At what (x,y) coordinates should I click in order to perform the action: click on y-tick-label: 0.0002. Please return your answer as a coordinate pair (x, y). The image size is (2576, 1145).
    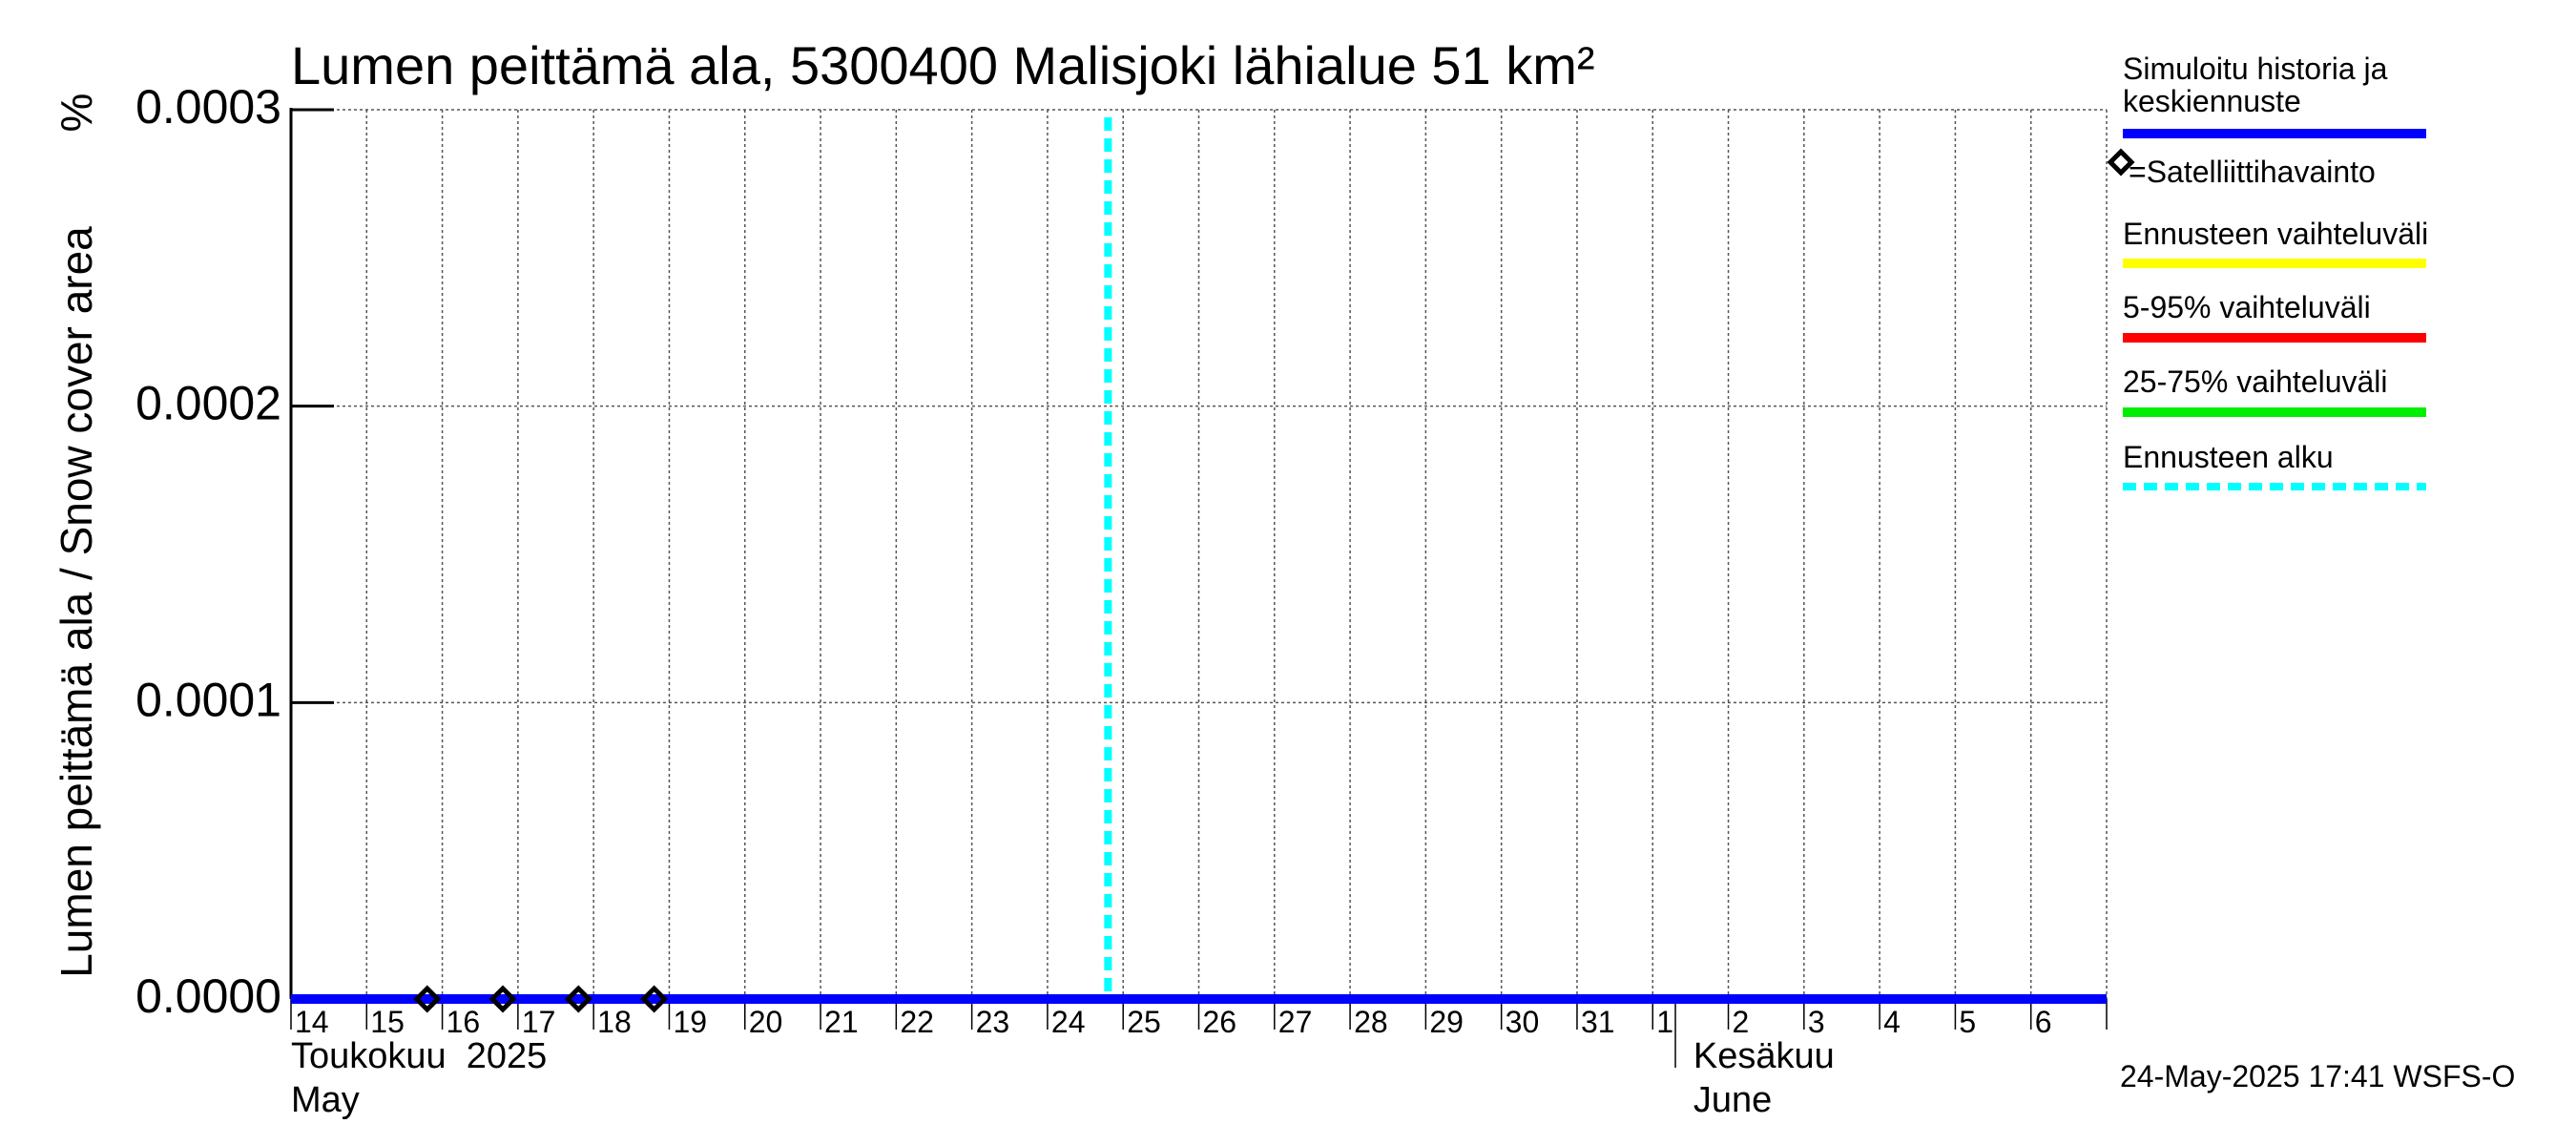
    Looking at the image, I should click on (208, 404).